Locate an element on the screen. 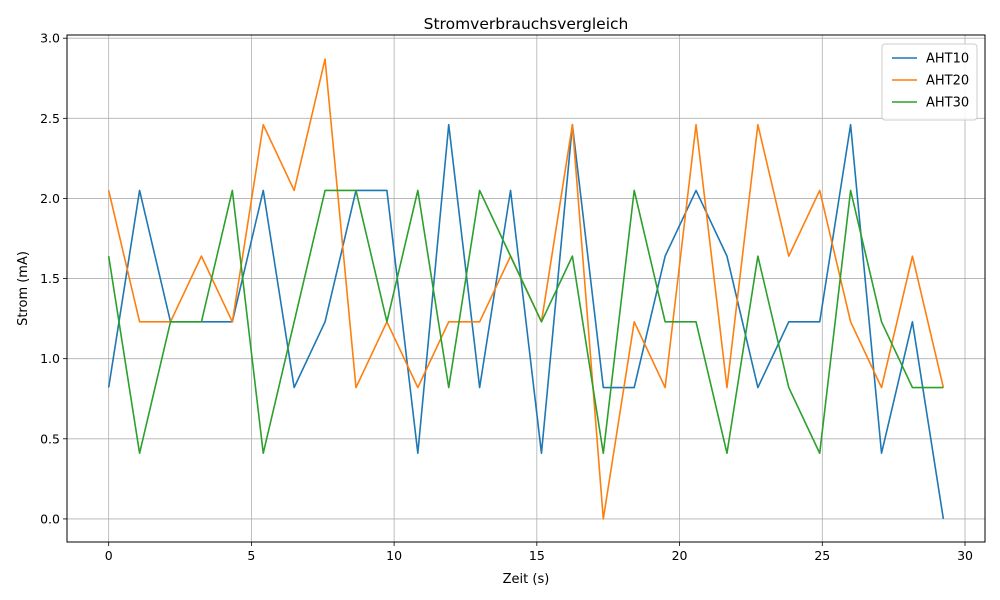  x-tick-label: 10 is located at coordinates (394, 555).